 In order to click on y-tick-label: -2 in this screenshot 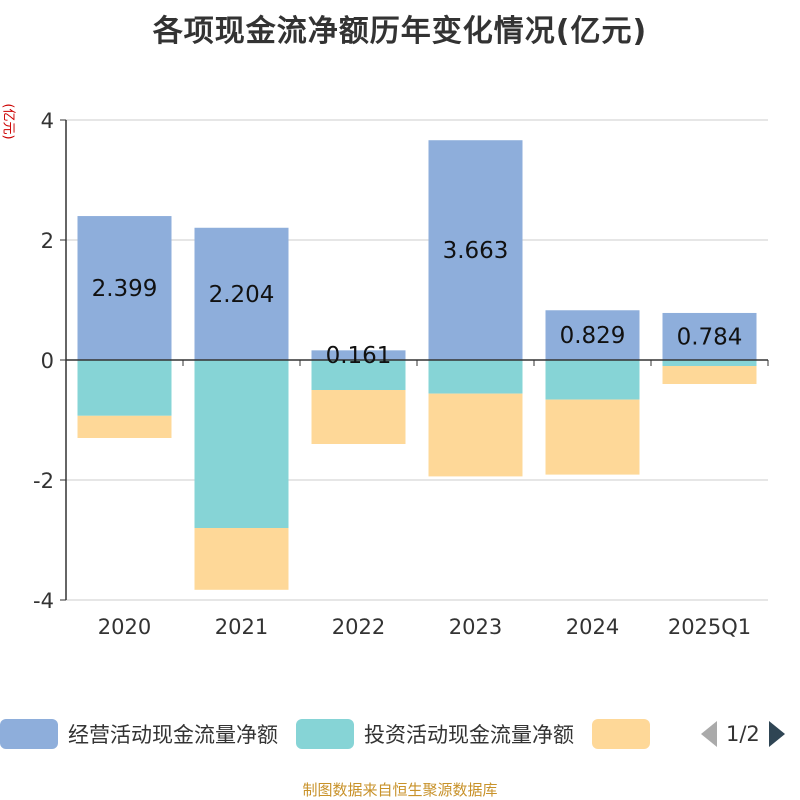, I will do `click(43, 481)`.